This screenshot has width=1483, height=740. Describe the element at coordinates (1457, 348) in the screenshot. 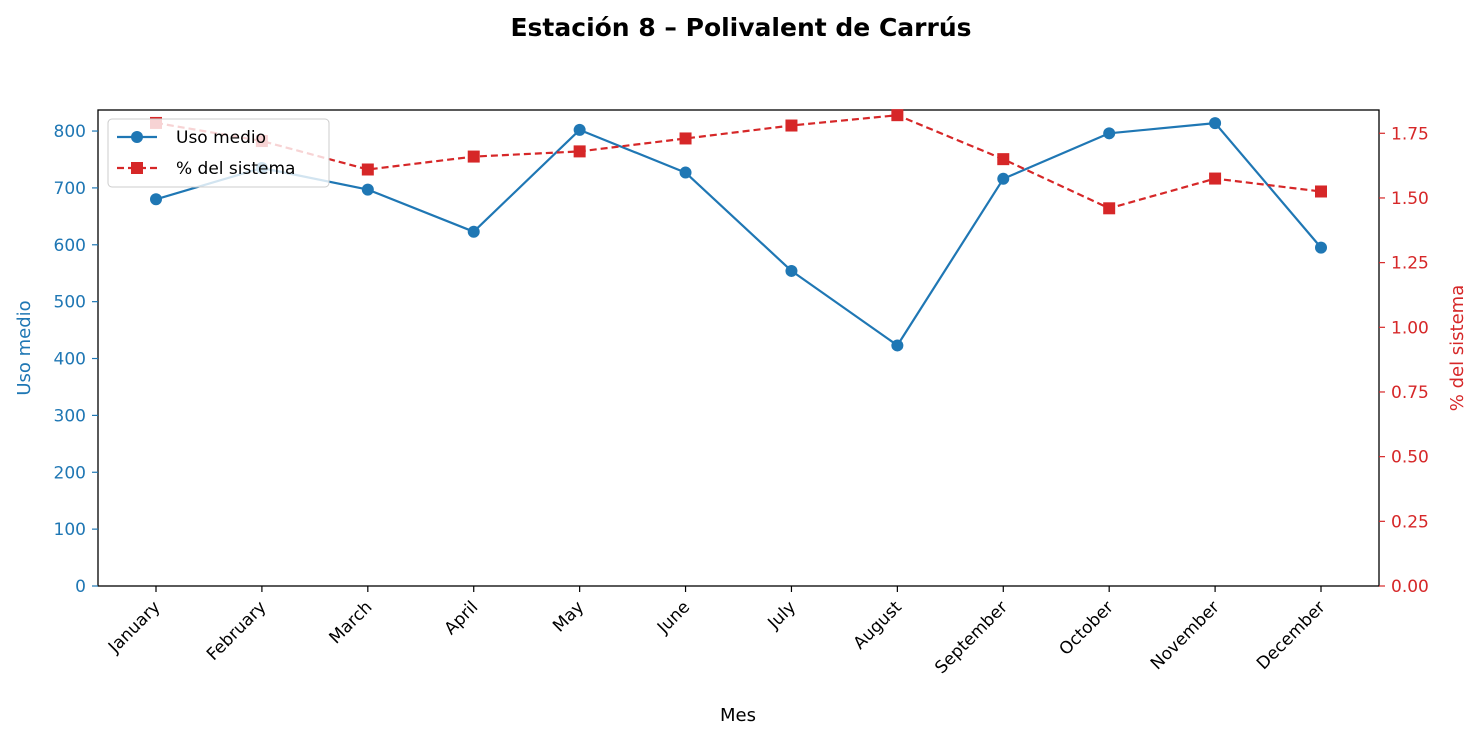

I see `right-axis-title: % del sistema` at that location.